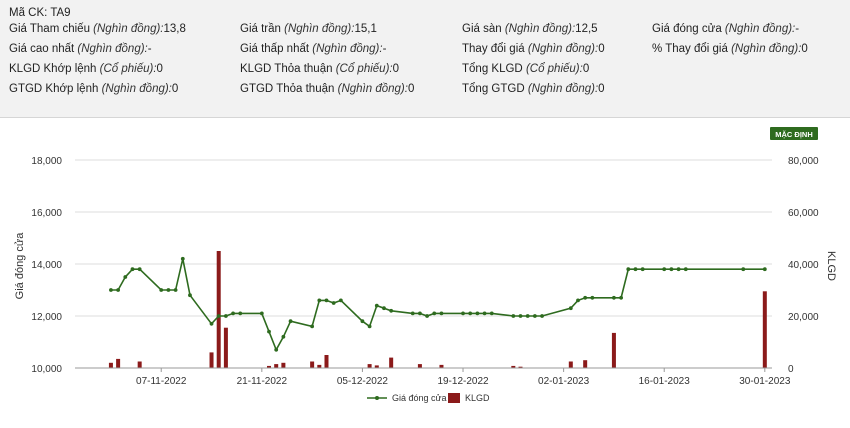  What do you see at coordinates (794, 133) in the screenshot?
I see `default-button: MẶC ĐỊNH` at bounding box center [794, 133].